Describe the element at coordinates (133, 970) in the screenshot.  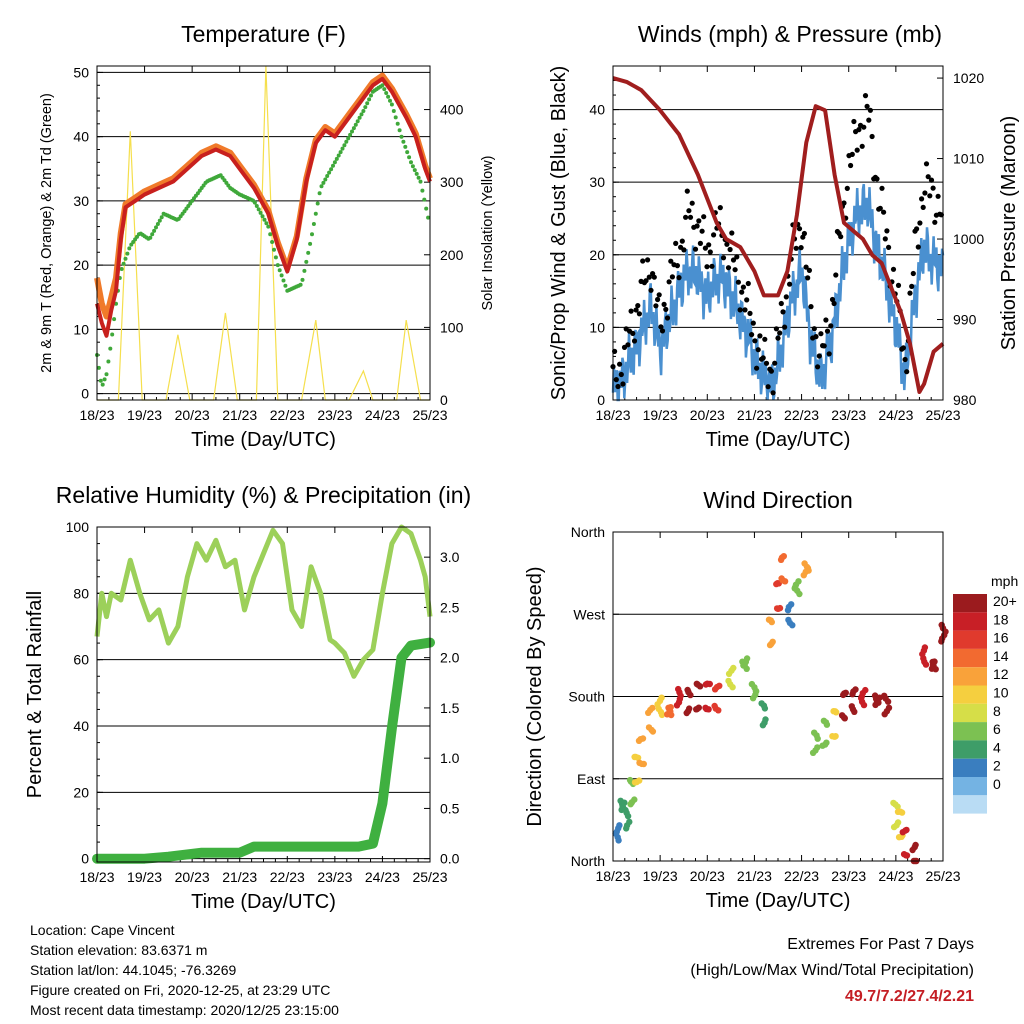
I see `station-latlon: Station lat/lon: 44.1045; -76.3269` at that location.